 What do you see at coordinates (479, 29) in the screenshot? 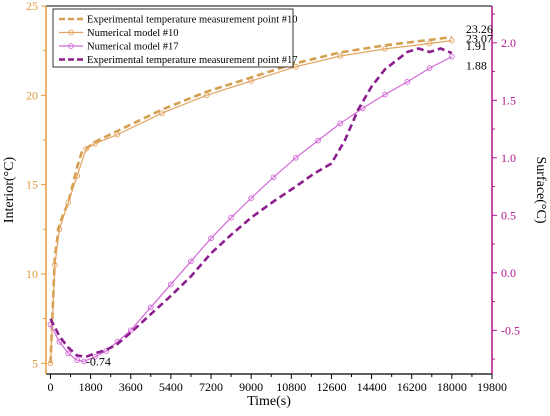
I see `annotation-label: 23.26` at bounding box center [479, 29].